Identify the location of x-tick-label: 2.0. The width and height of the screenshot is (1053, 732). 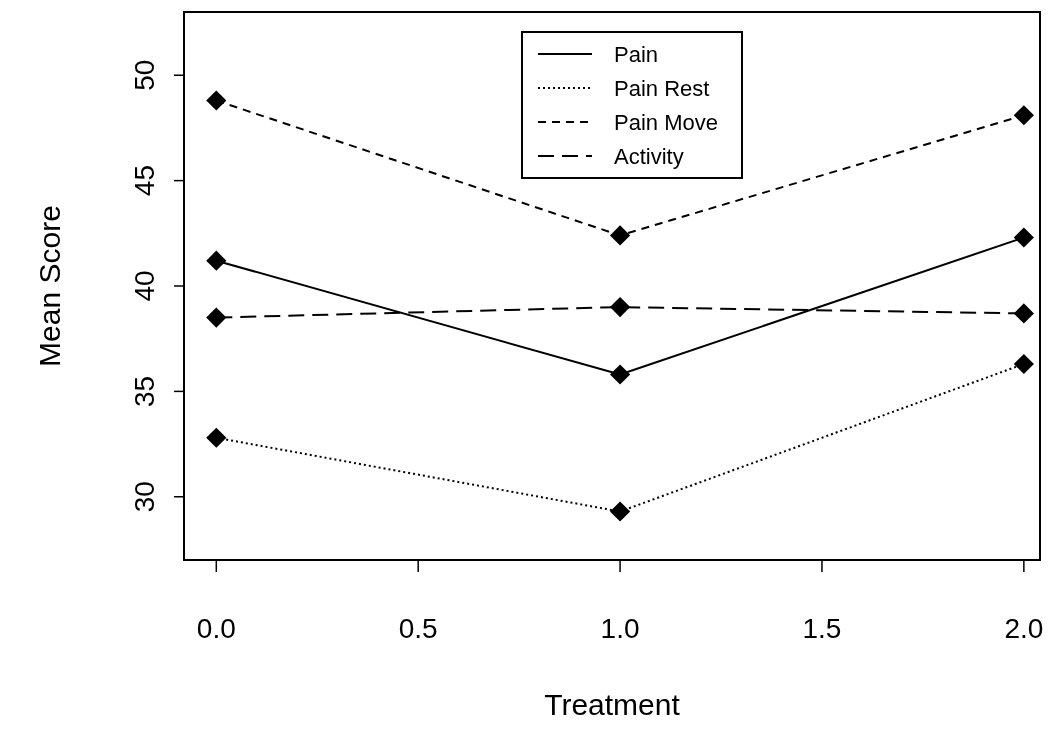
(1024, 628).